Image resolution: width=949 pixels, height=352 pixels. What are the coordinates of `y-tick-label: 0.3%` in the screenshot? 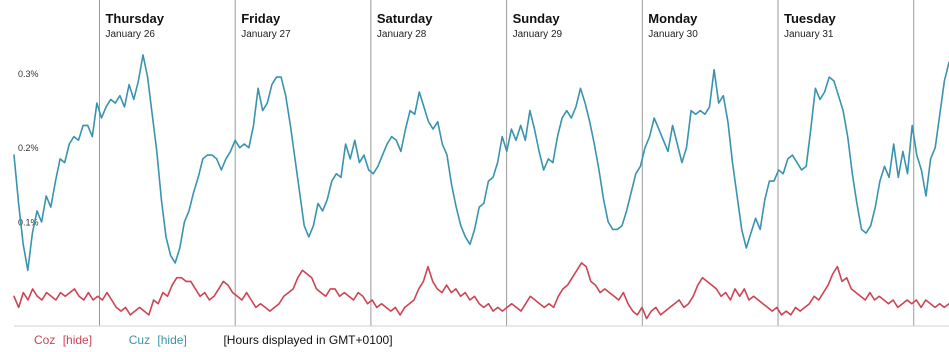 It's located at (28, 74).